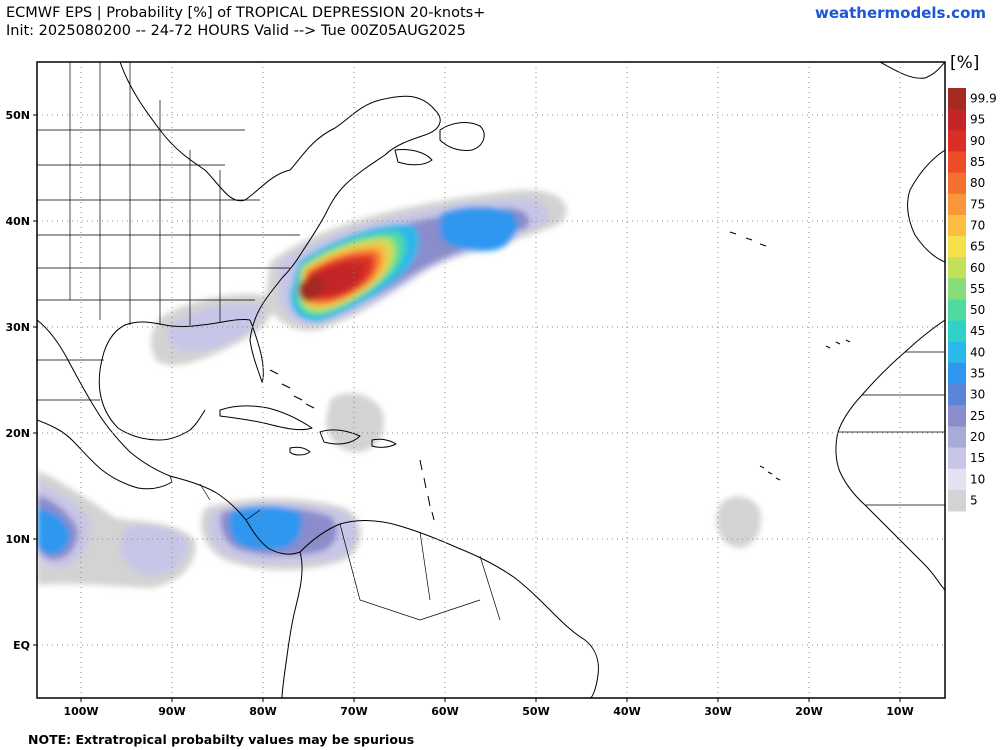  Describe the element at coordinates (80, 711) in the screenshot. I see `lon-label: 100W` at that location.